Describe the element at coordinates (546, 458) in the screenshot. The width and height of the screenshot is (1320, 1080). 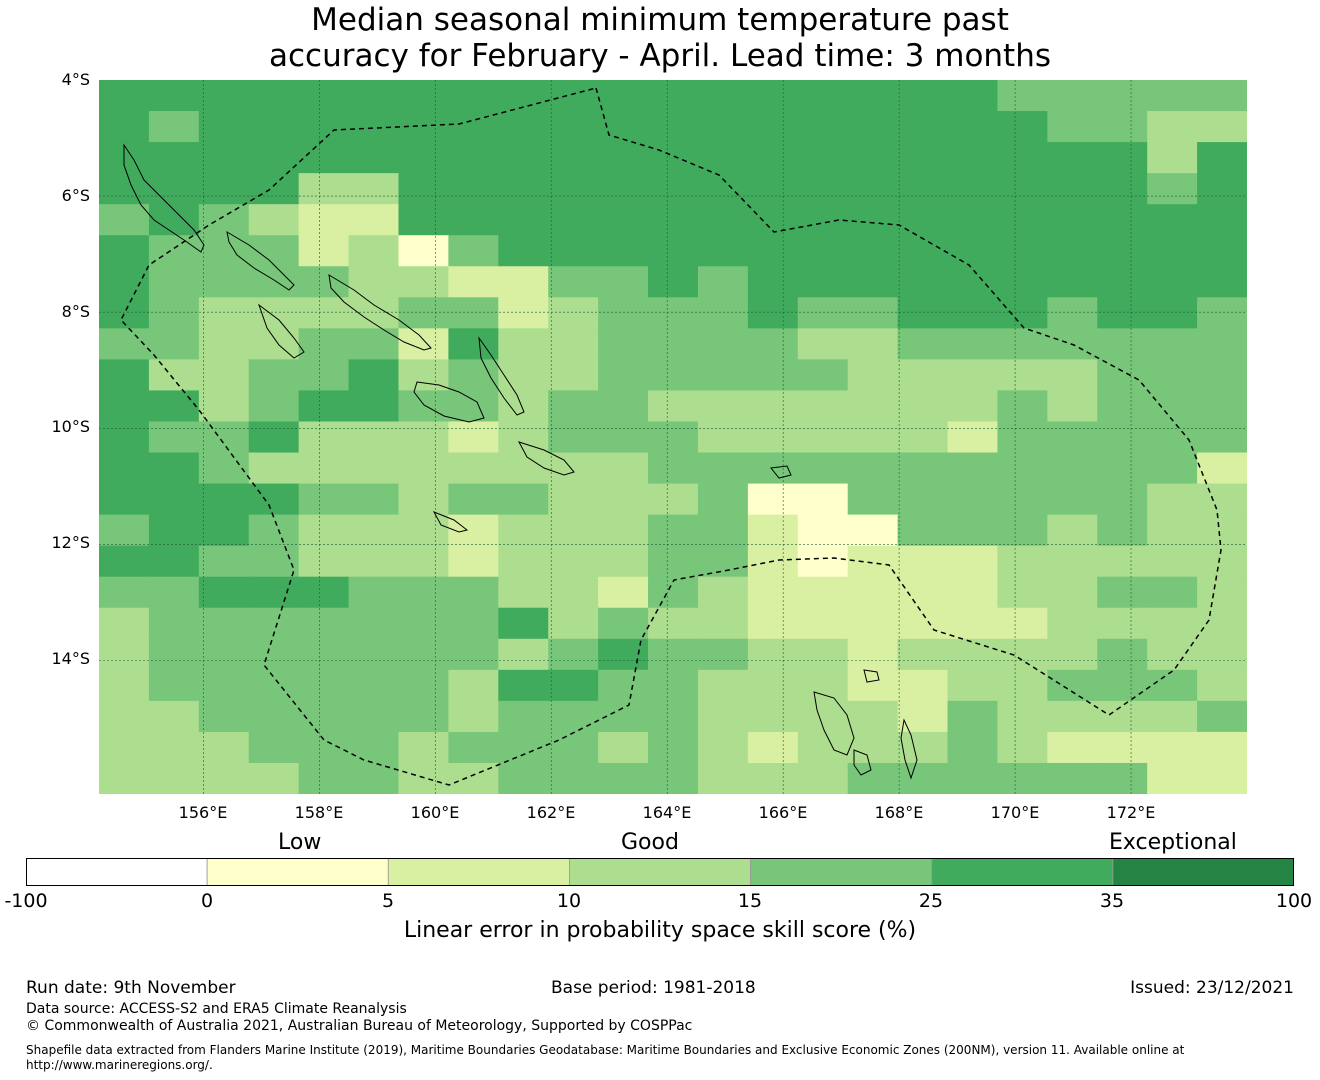
I see `island-makira` at that location.